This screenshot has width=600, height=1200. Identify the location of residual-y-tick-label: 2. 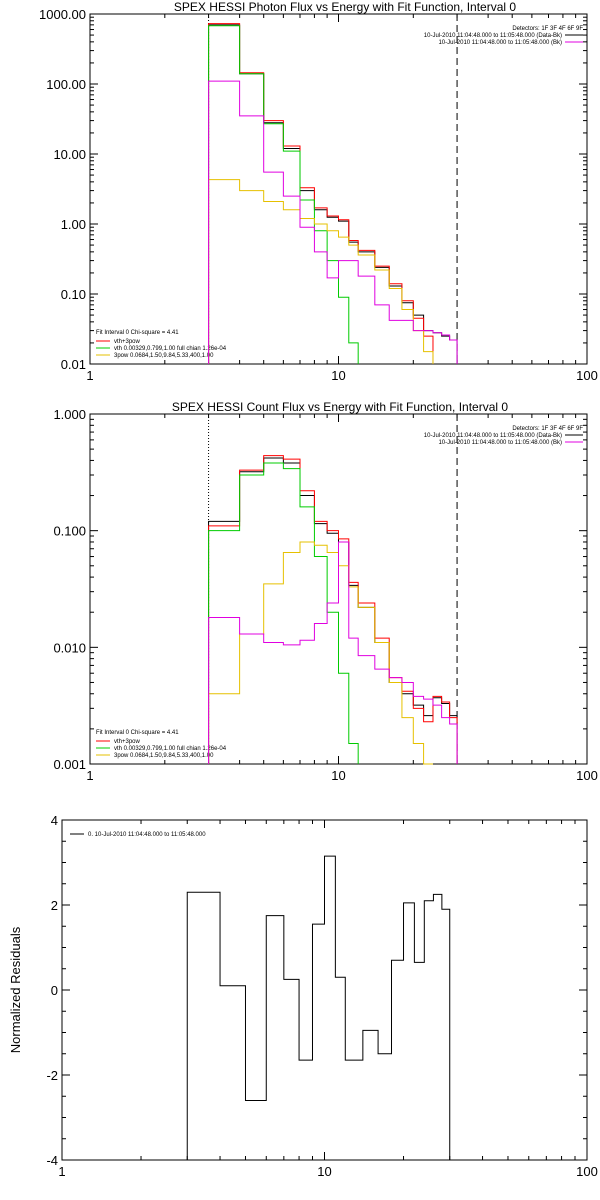
(54, 905).